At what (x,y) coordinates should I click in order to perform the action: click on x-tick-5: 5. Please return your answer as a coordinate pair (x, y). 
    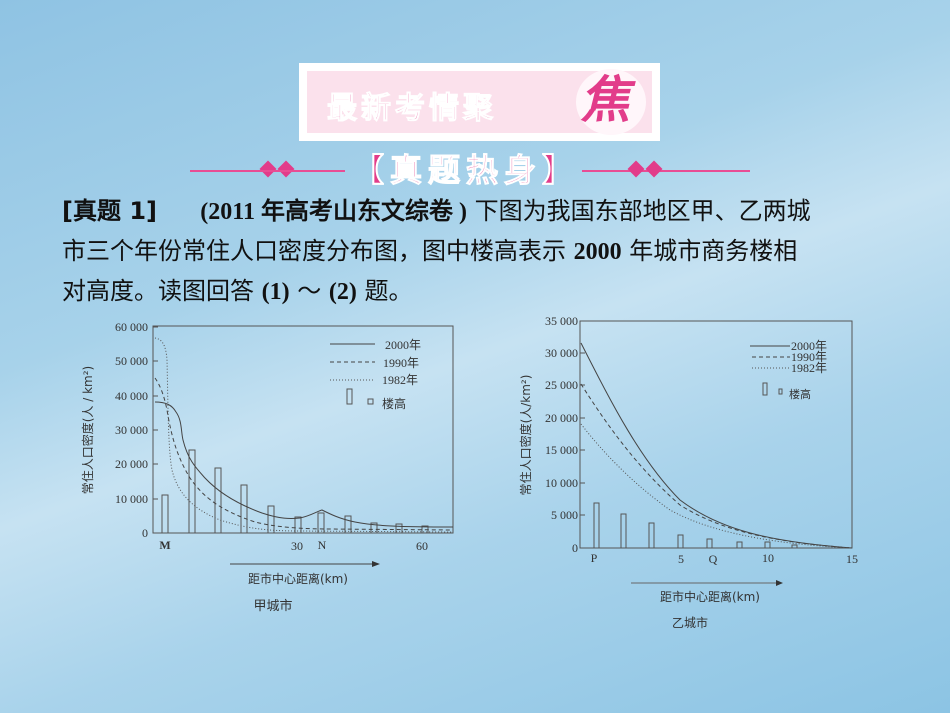
    Looking at the image, I should click on (681, 559).